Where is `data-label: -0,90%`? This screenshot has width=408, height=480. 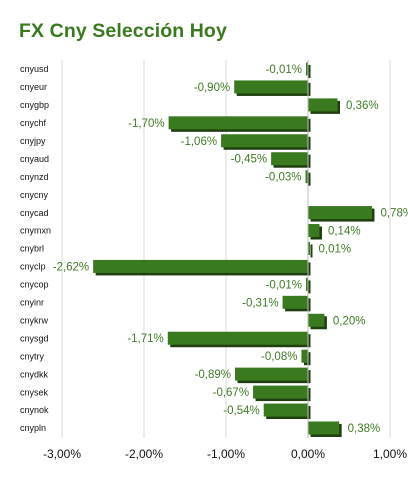 data-label: -0,90% is located at coordinates (212, 88).